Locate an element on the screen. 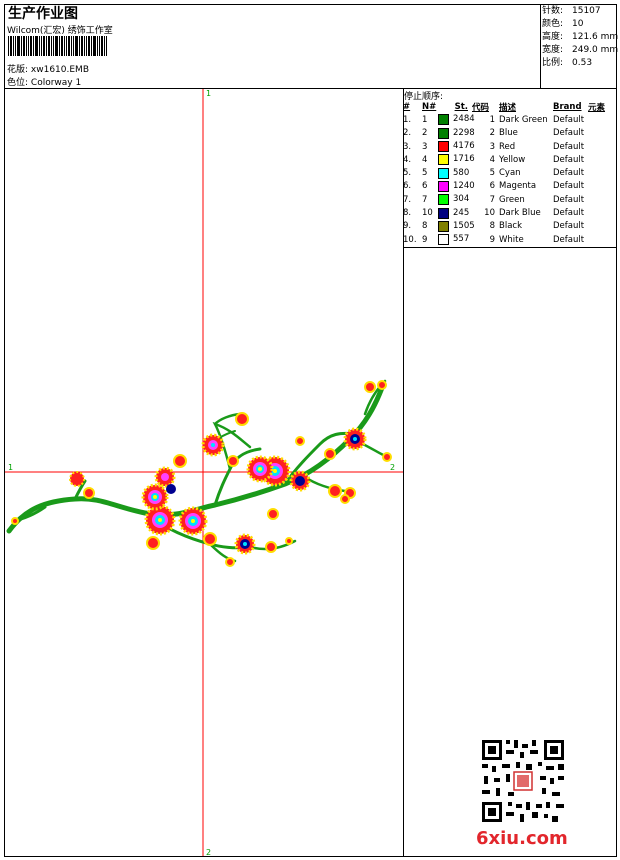 The height and width of the screenshot is (860, 620). cell-index: 8. is located at coordinates (407, 213).